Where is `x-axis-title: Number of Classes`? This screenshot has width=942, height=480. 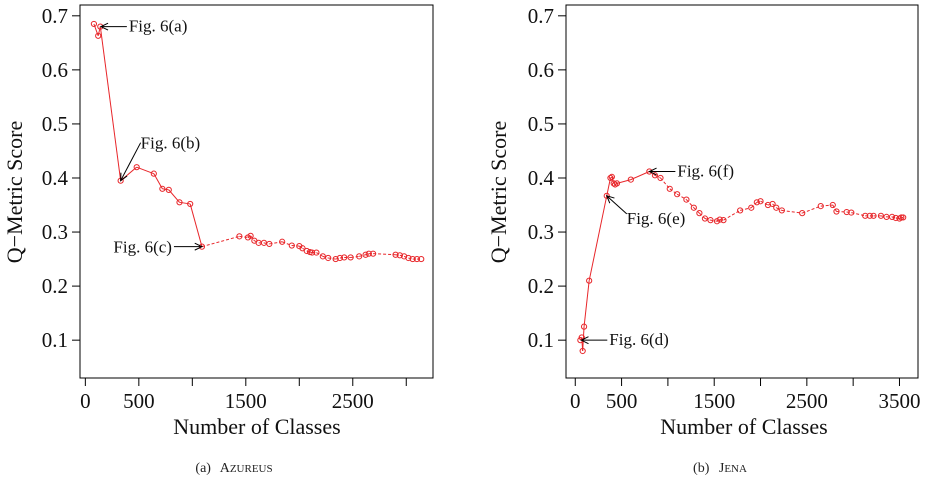 x-axis-title: Number of Classes is located at coordinates (743, 426).